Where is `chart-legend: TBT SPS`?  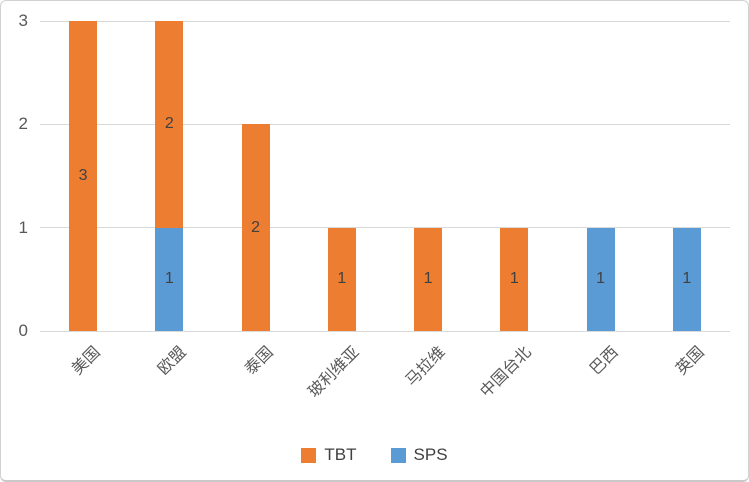
chart-legend: TBT SPS is located at coordinates (374, 455).